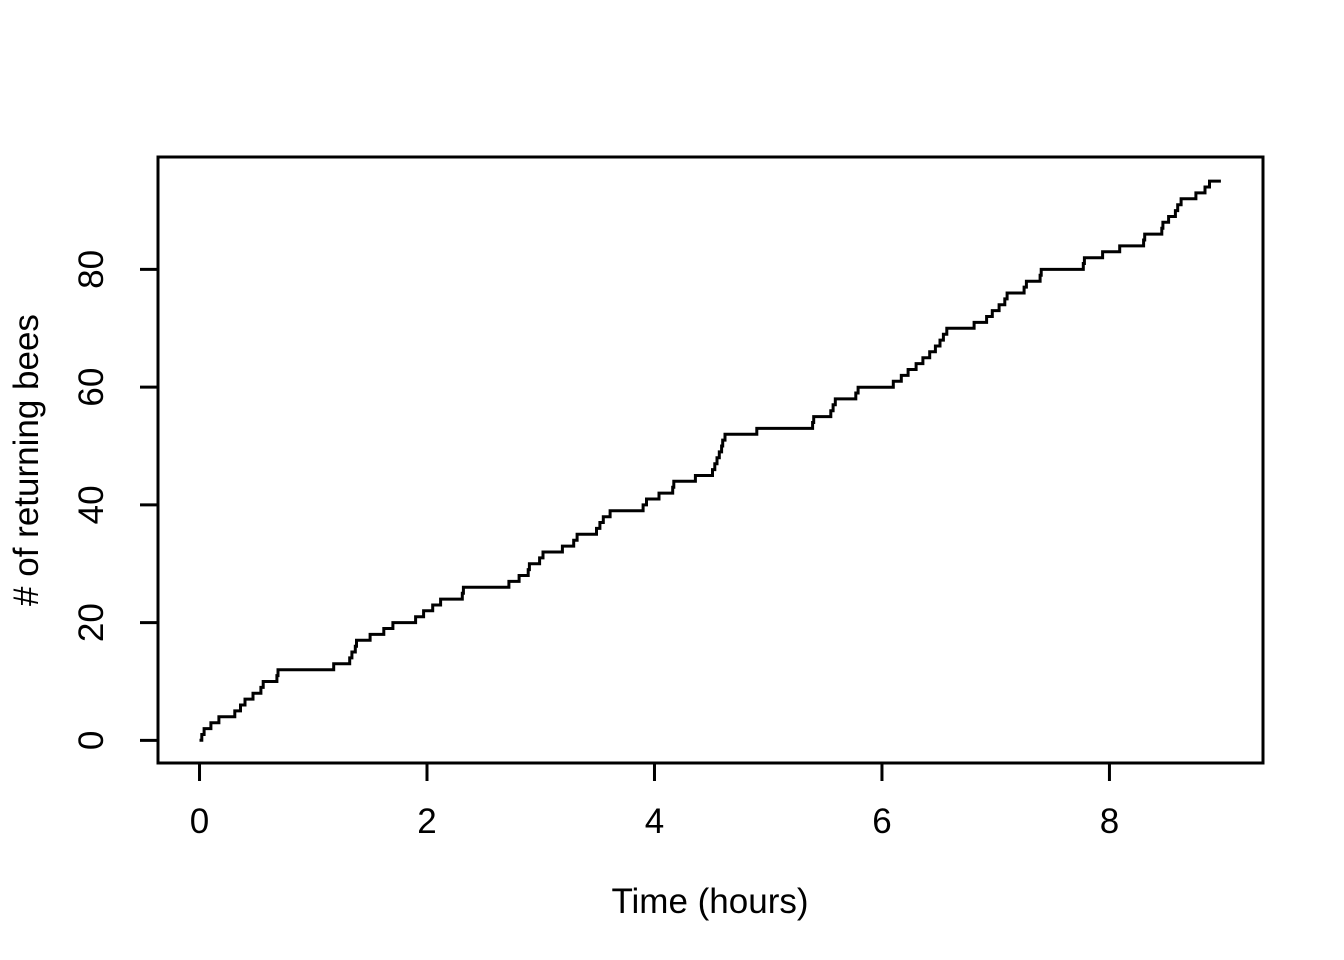  What do you see at coordinates (199, 821) in the screenshot?
I see `x-tick-label: 0` at bounding box center [199, 821].